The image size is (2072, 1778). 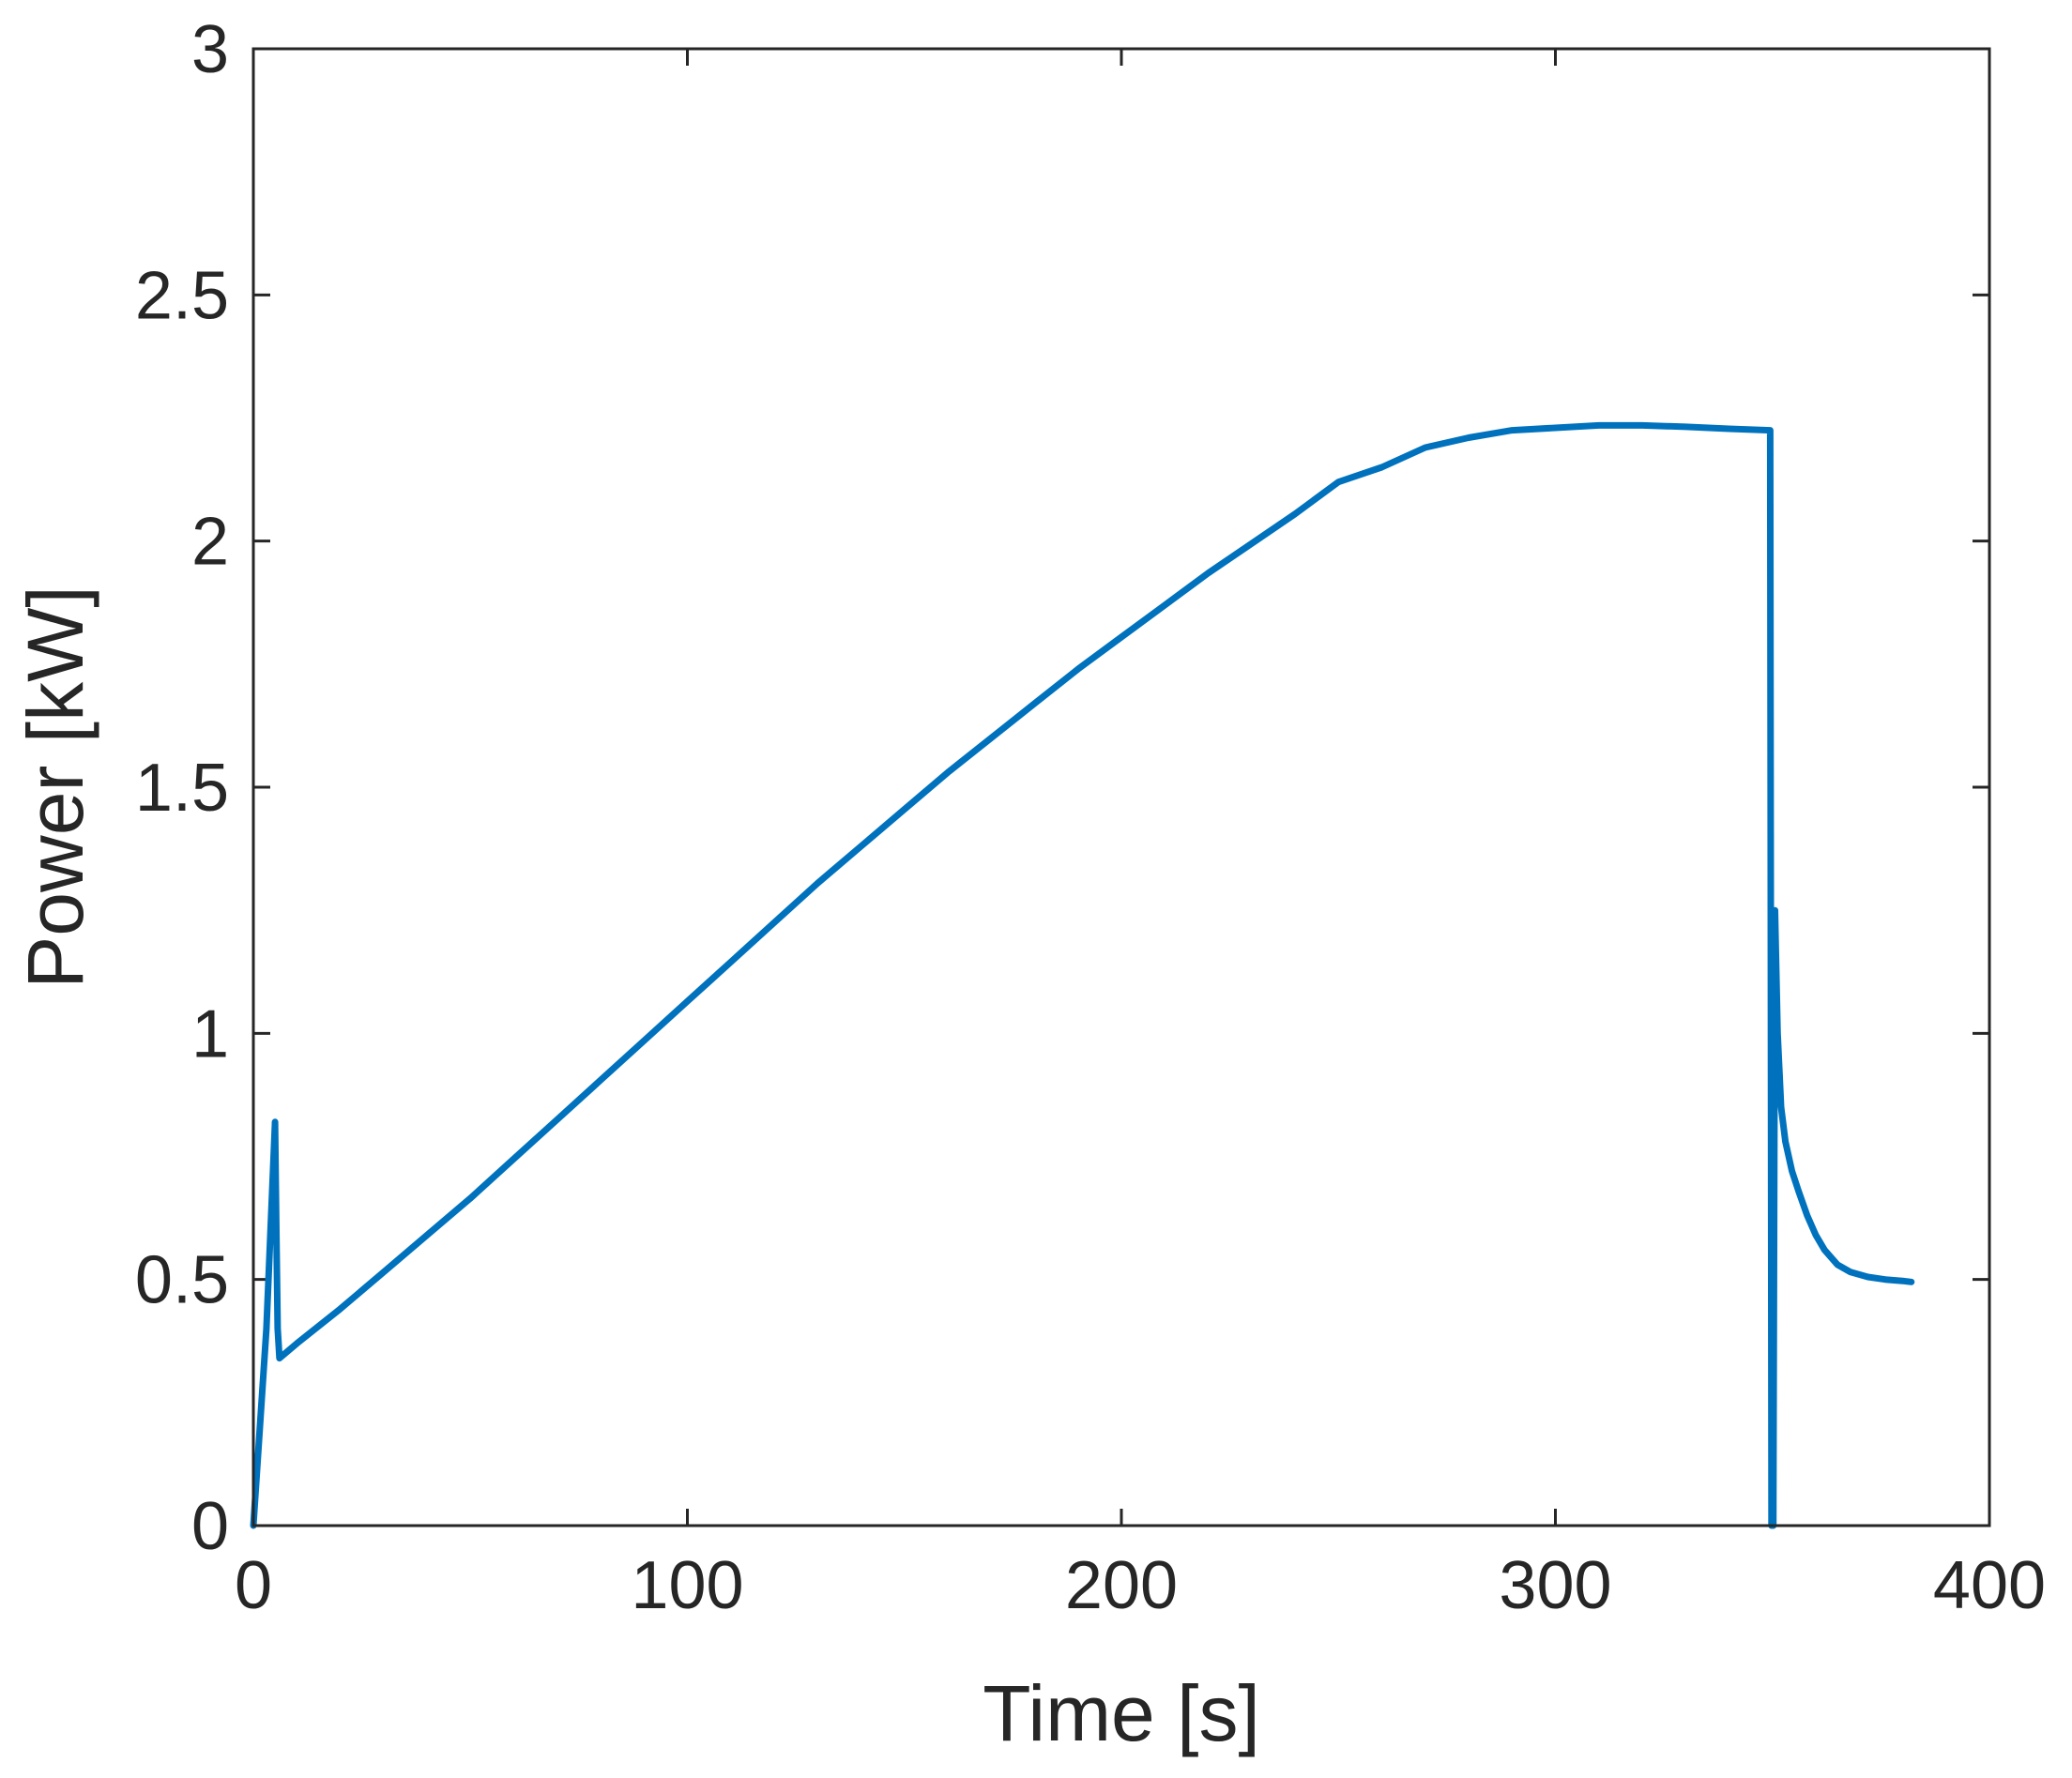 What do you see at coordinates (253, 1585) in the screenshot?
I see `x-tick-label: 0` at bounding box center [253, 1585].